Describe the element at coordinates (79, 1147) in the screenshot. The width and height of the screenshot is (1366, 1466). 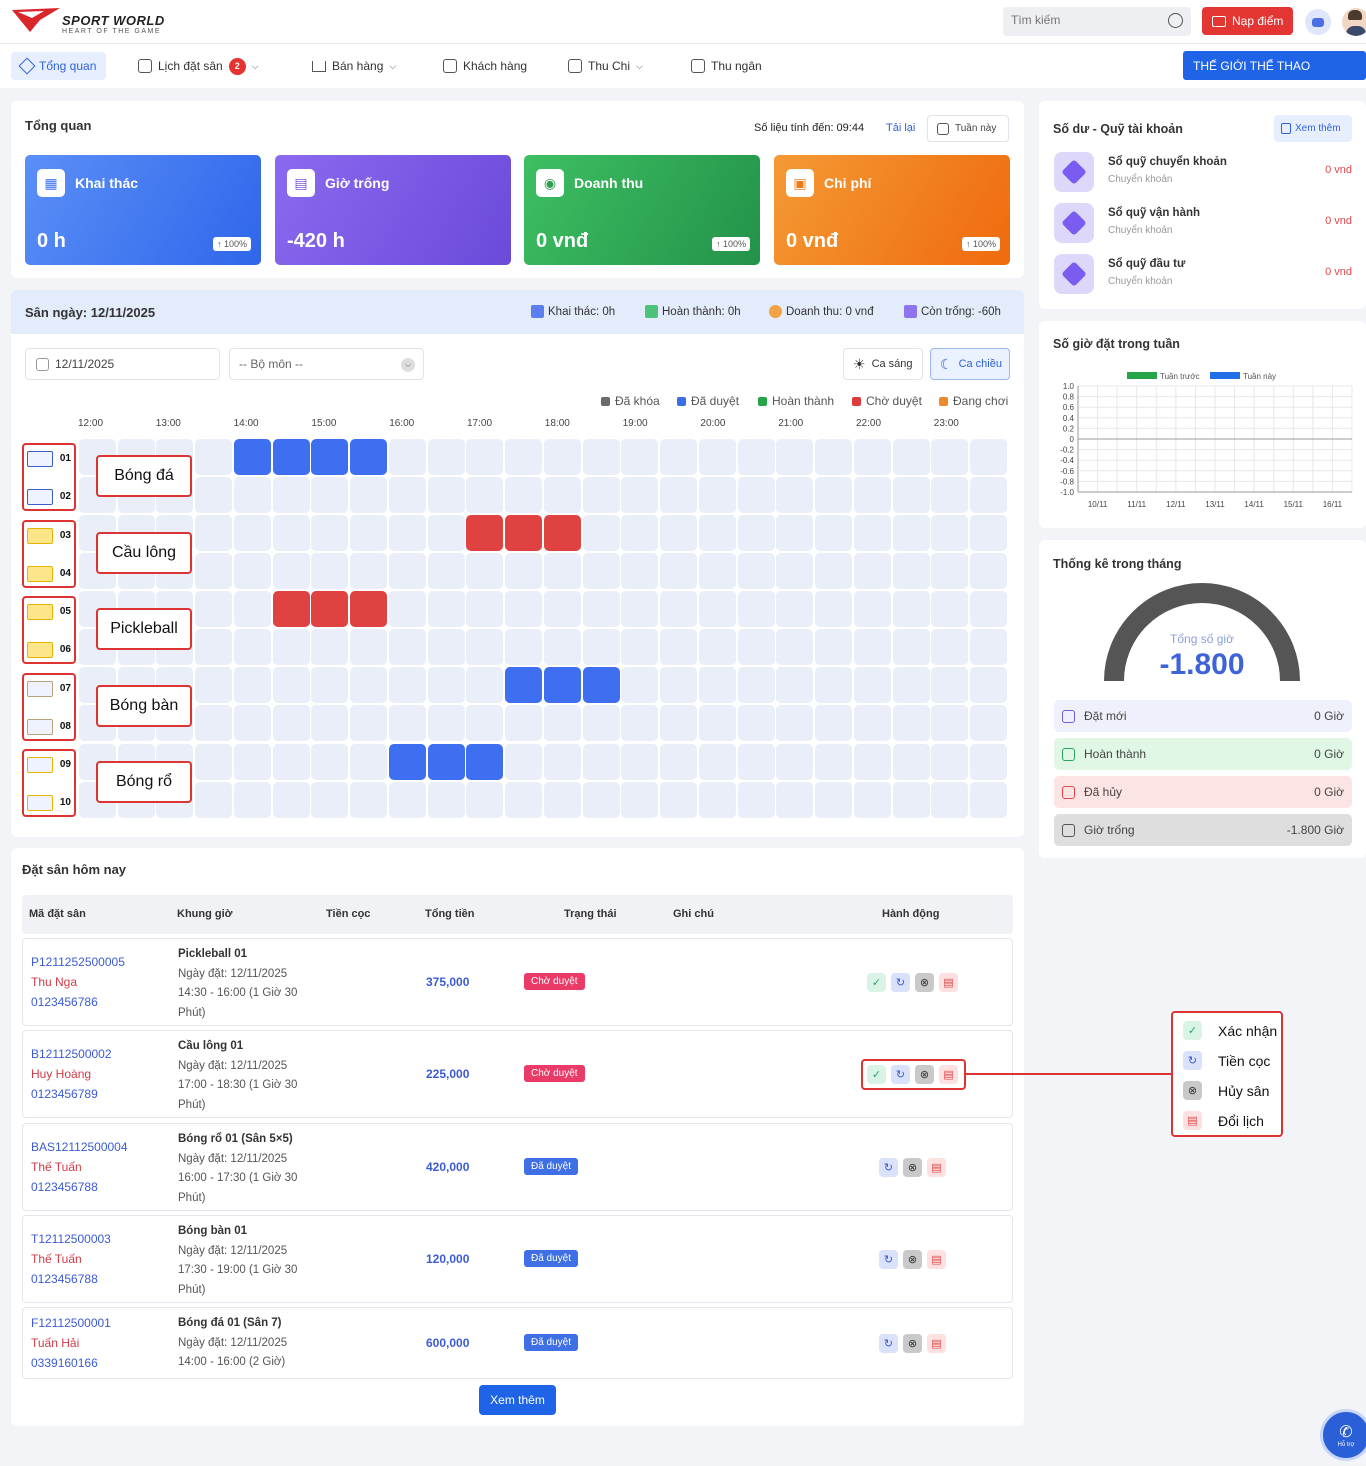
I see `booking-code-link: BAS12112500004` at that location.